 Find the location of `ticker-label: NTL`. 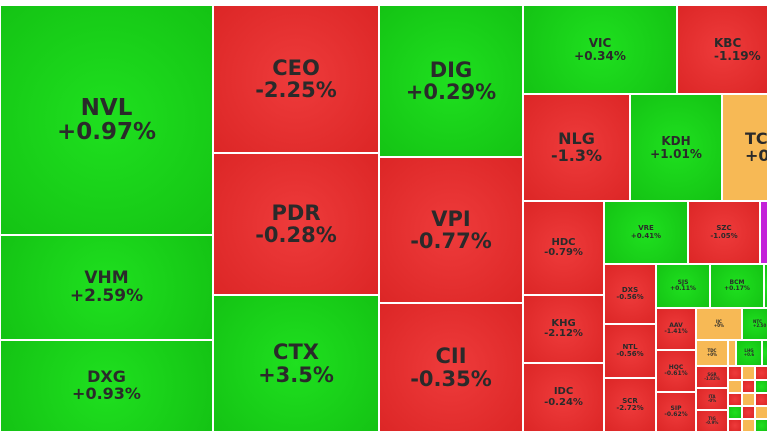

ticker-label: NTL is located at coordinates (630, 346).